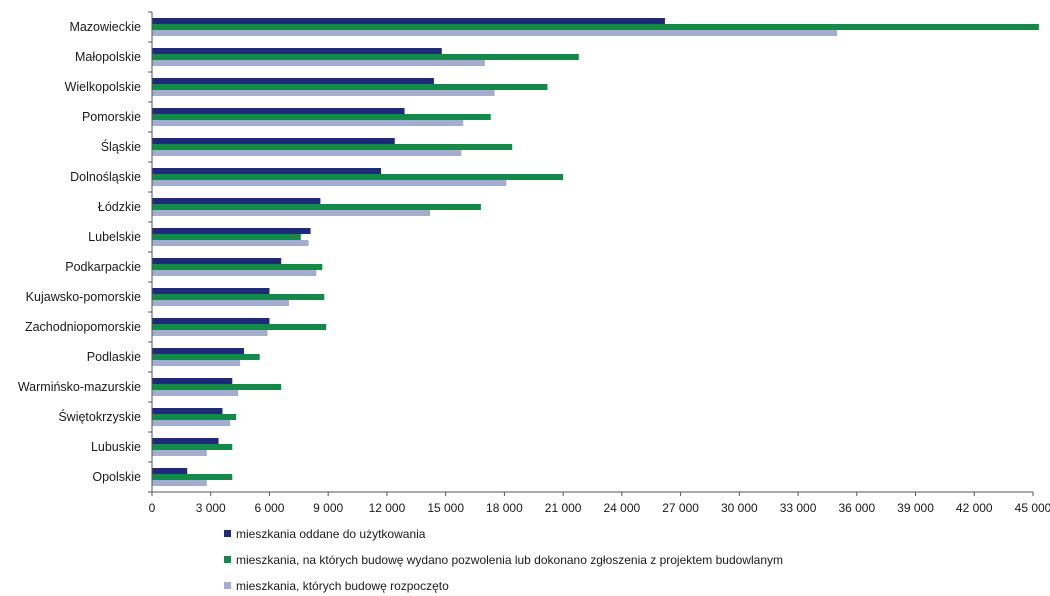 The height and width of the screenshot is (596, 1050). What do you see at coordinates (387, 508) in the screenshot?
I see `x-tick-label: 12 000` at bounding box center [387, 508].